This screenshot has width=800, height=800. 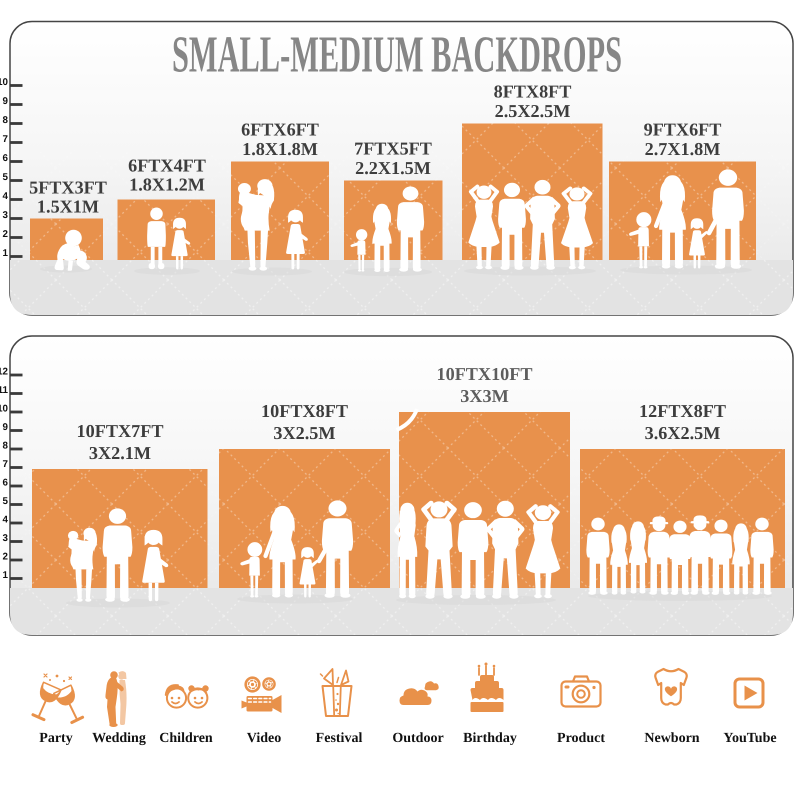 I want to click on svg-text: Children, so click(x=186, y=738).